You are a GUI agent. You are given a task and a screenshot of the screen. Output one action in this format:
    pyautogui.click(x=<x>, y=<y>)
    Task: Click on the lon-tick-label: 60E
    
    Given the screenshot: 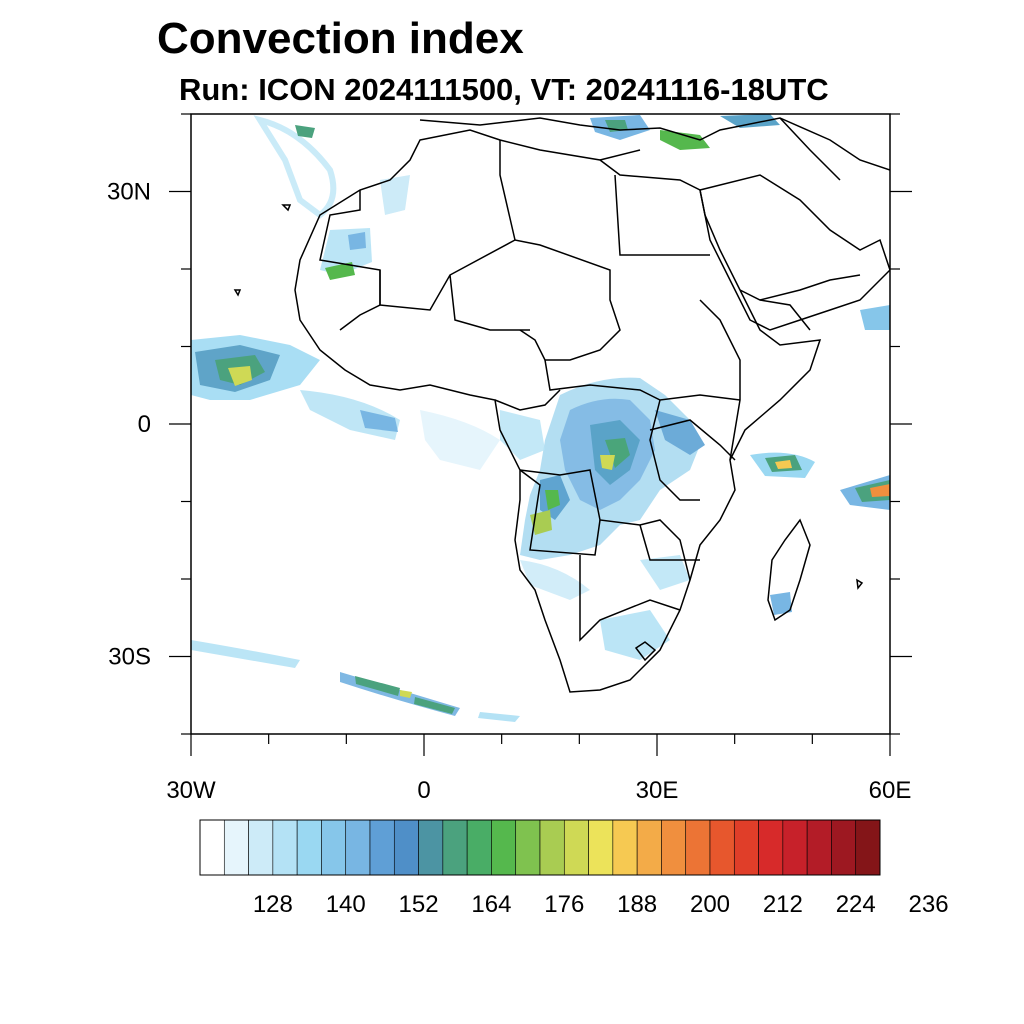 What is the action you would take?
    pyautogui.click(x=890, y=790)
    